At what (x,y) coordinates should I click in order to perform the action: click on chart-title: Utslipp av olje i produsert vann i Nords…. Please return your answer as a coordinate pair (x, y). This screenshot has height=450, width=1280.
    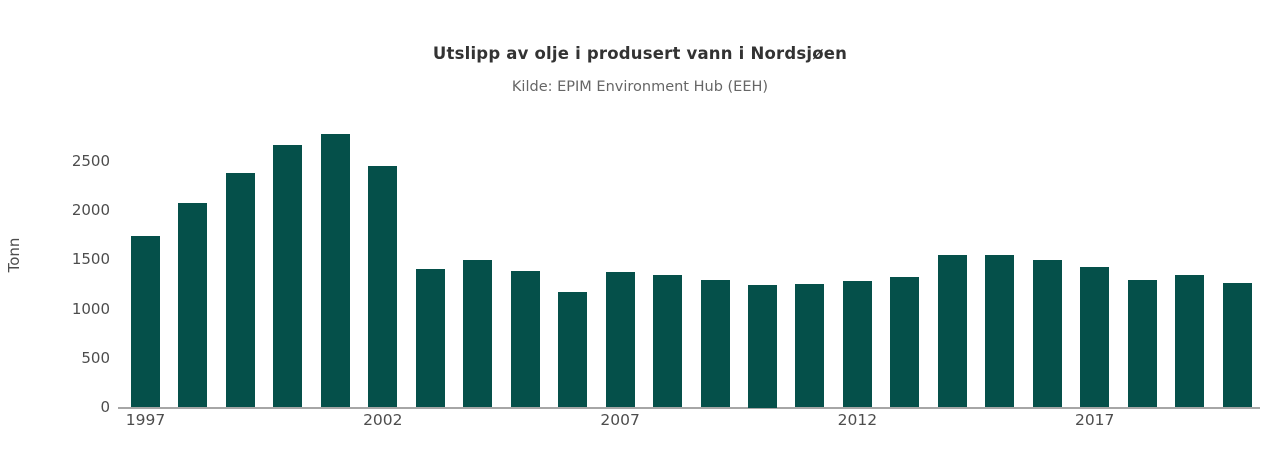
    Looking at the image, I should click on (640, 53).